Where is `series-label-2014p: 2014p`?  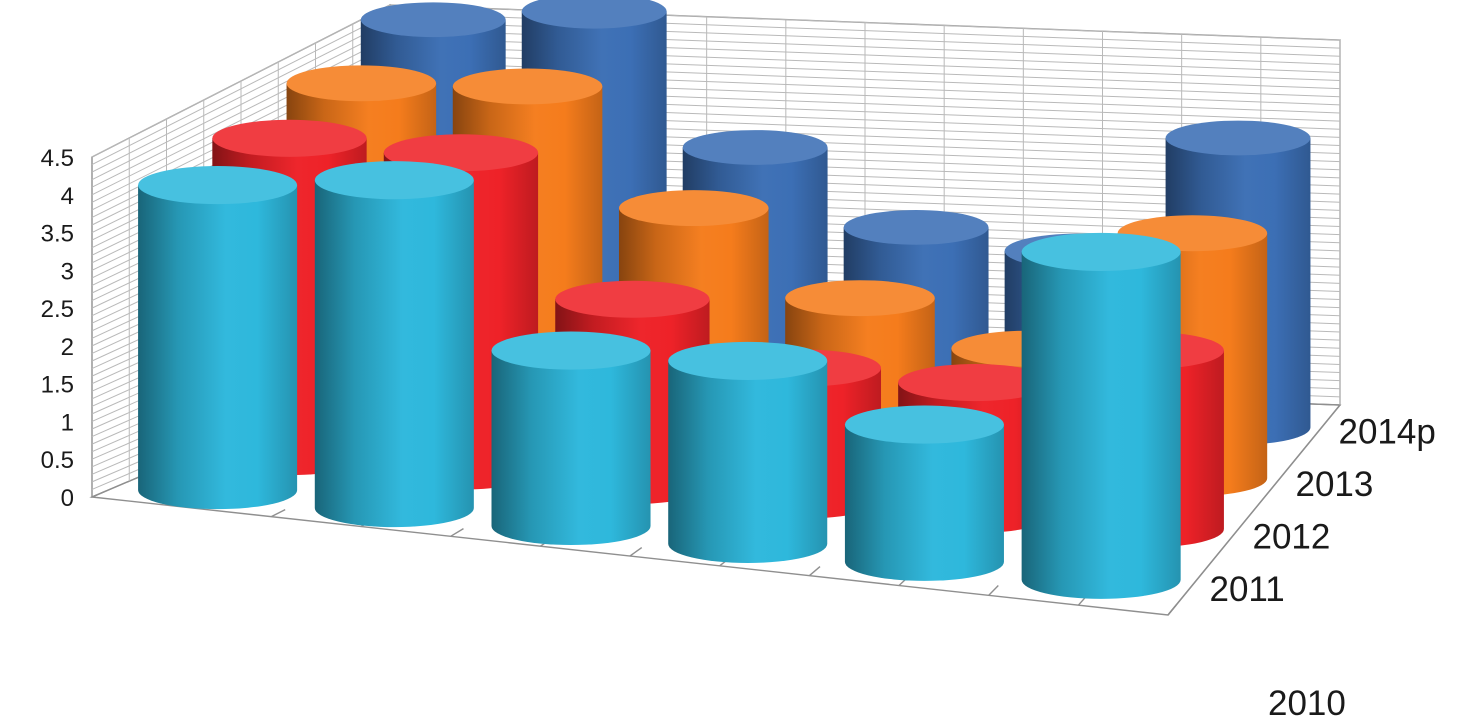 series-label-2014p: 2014p is located at coordinates (1387, 431).